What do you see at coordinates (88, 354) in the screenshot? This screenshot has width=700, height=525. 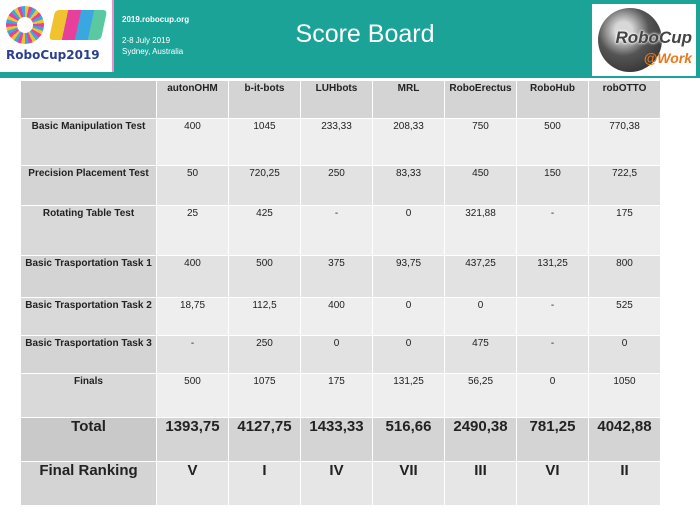 I see `row-label: Basic Trasportation Task 3` at bounding box center [88, 354].